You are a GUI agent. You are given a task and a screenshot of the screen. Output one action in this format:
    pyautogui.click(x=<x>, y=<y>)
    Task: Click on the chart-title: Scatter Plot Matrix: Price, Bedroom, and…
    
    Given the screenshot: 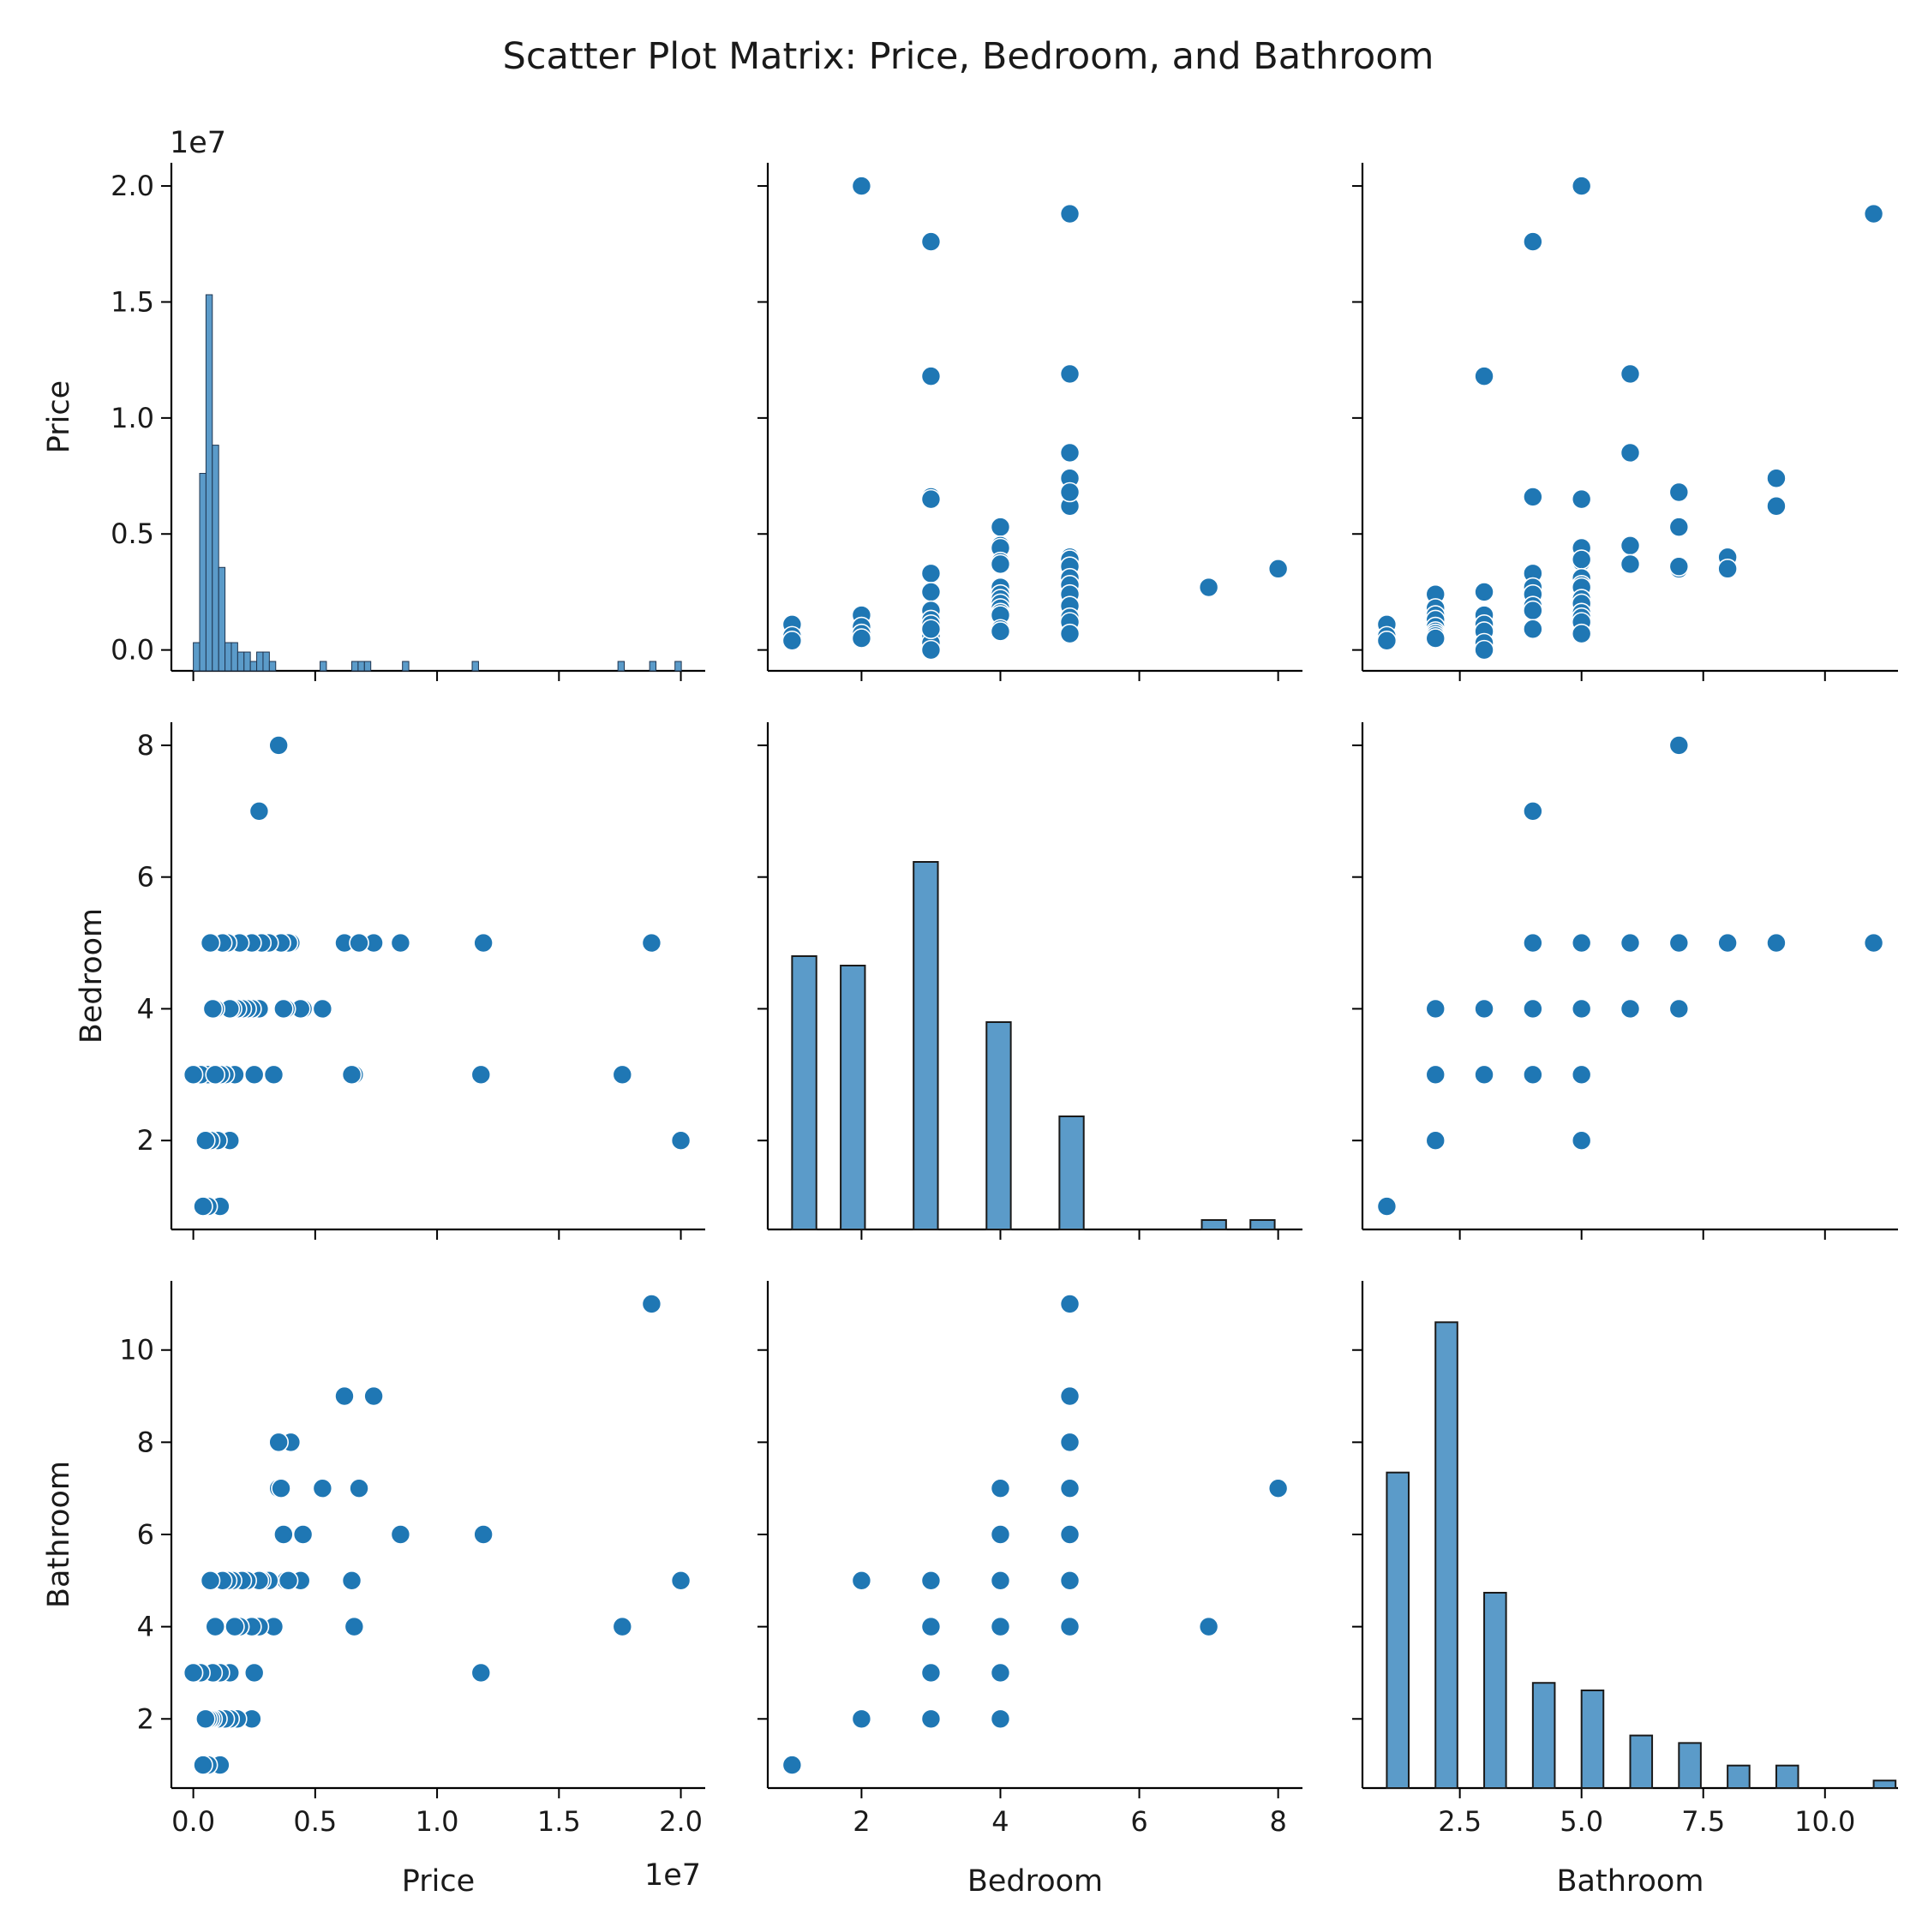 What is the action you would take?
    pyautogui.click(x=969, y=56)
    